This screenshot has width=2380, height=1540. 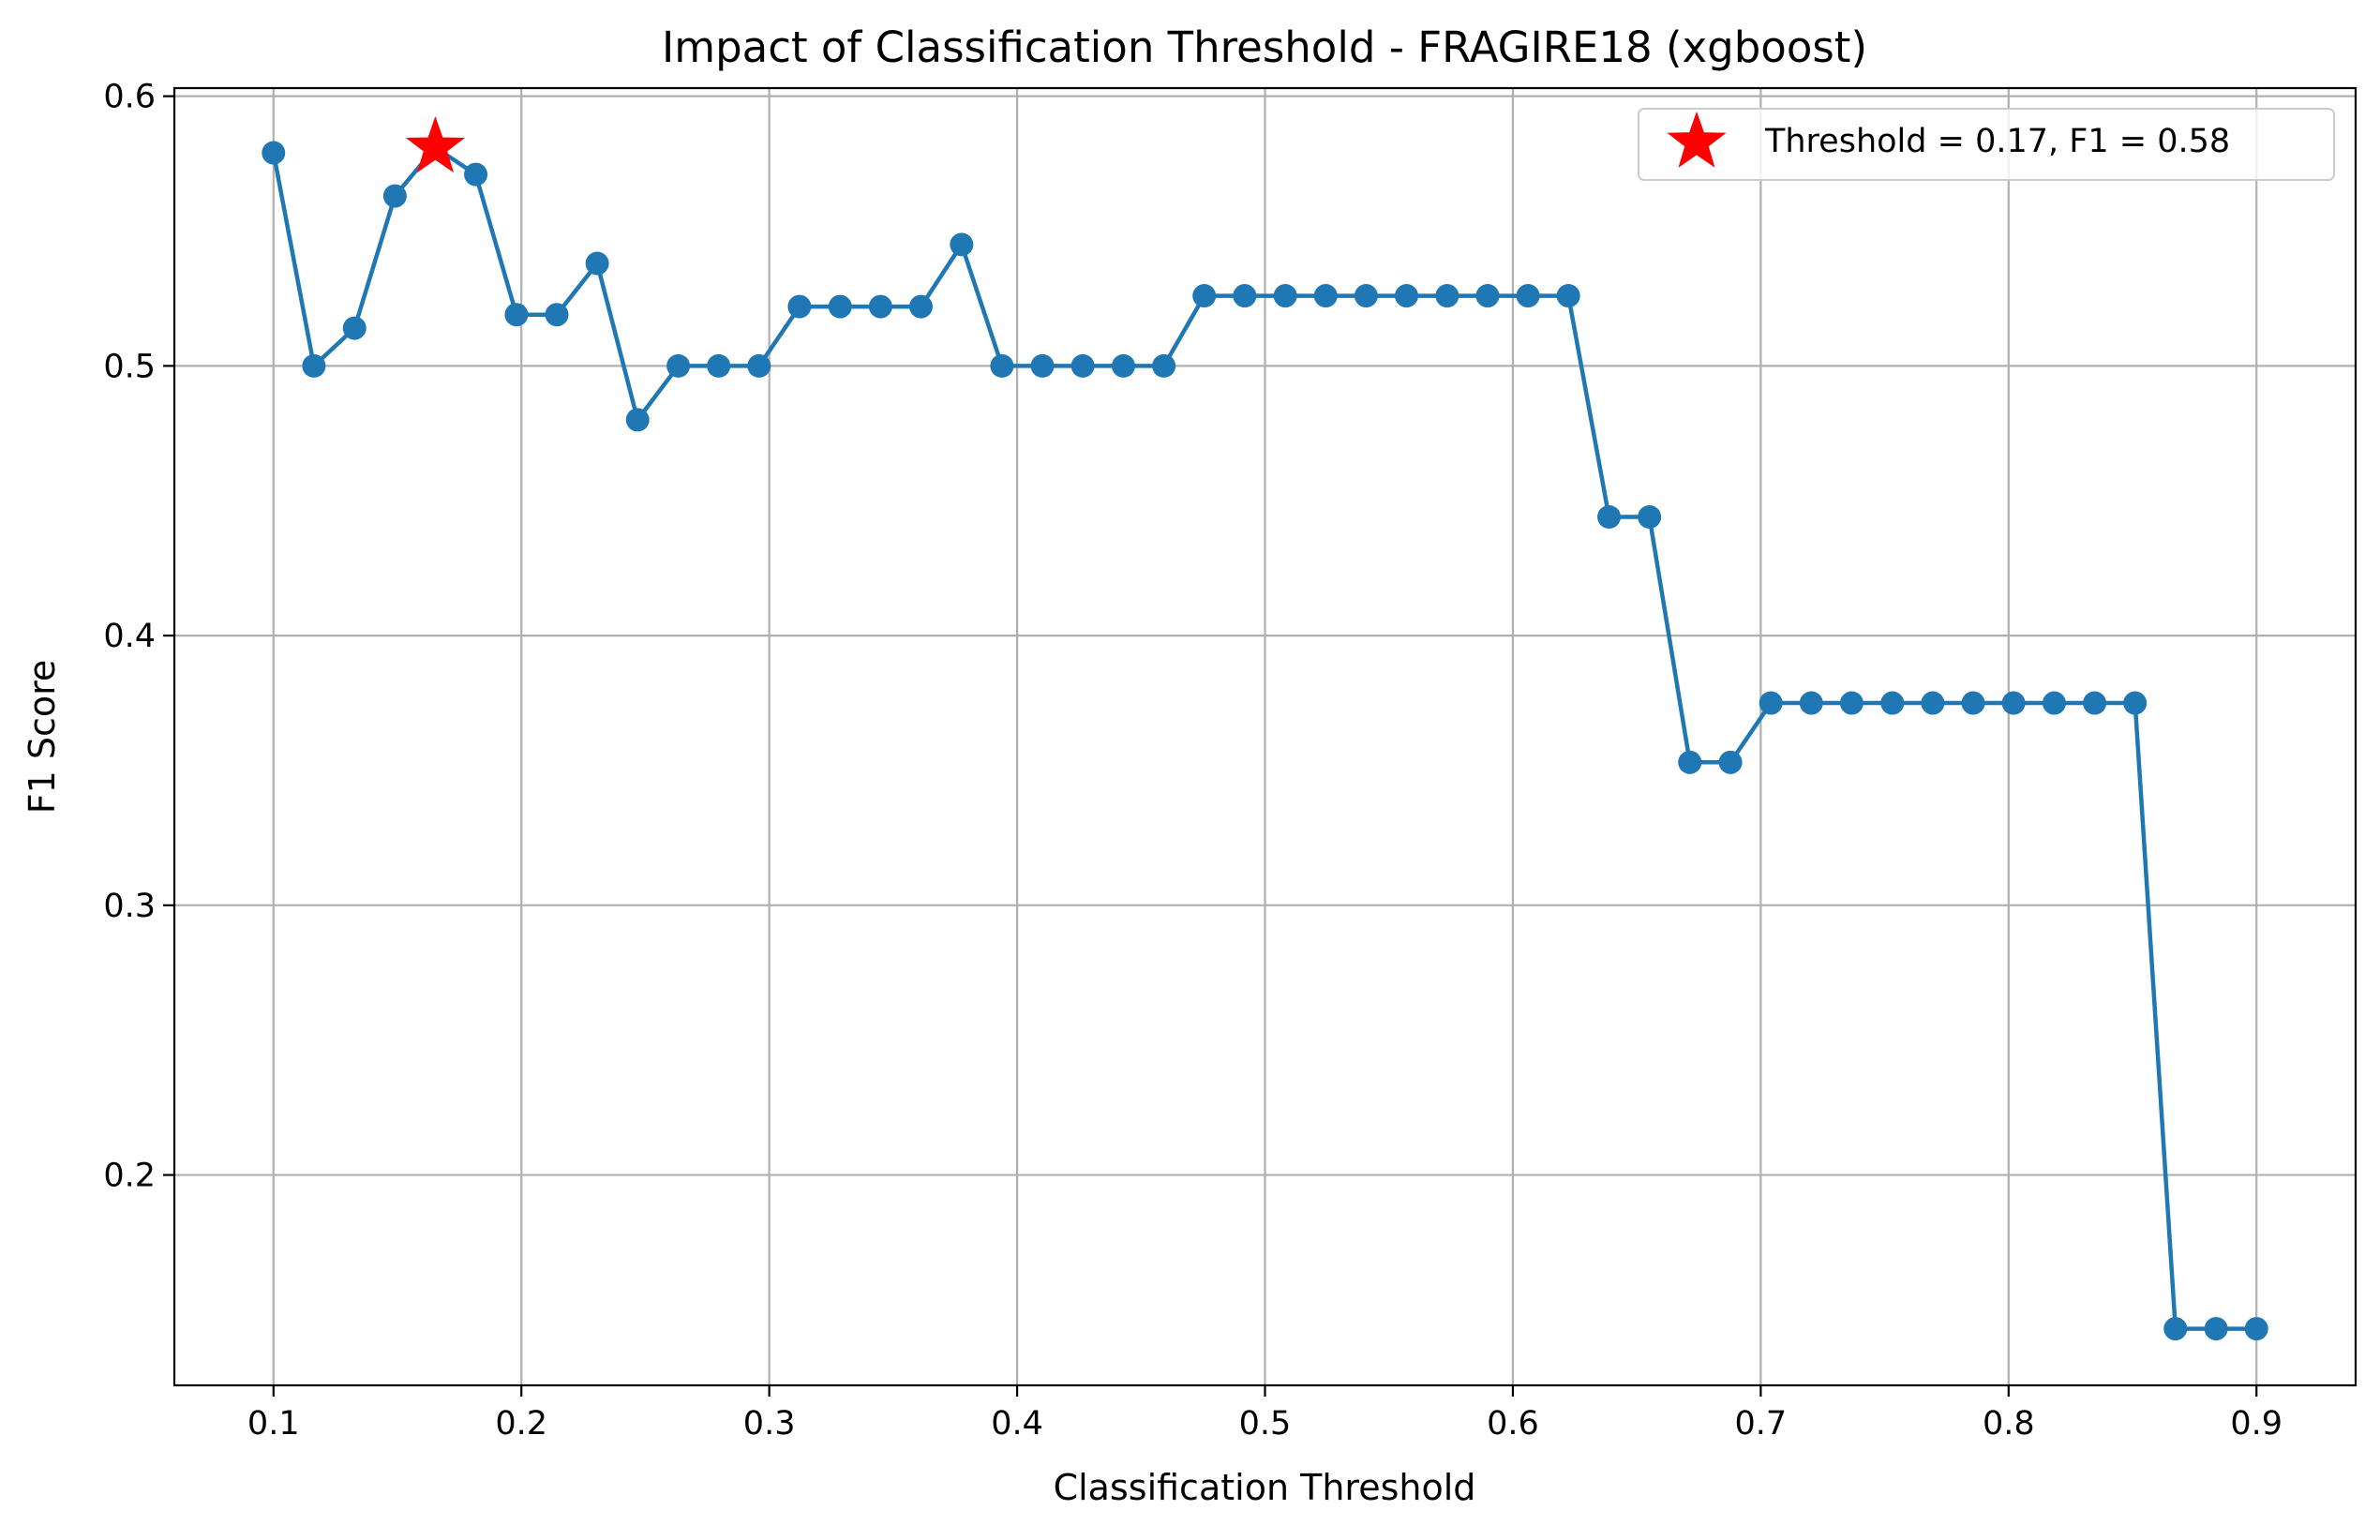 I want to click on y-tick-label: 0.2, so click(x=129, y=1176).